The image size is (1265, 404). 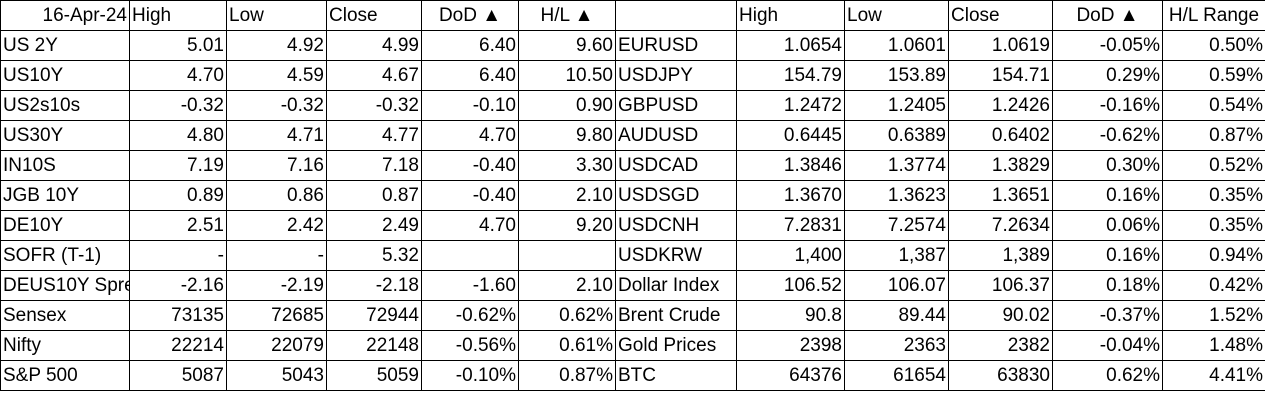 What do you see at coordinates (276, 375) in the screenshot?
I see `value-cell: 5043` at bounding box center [276, 375].